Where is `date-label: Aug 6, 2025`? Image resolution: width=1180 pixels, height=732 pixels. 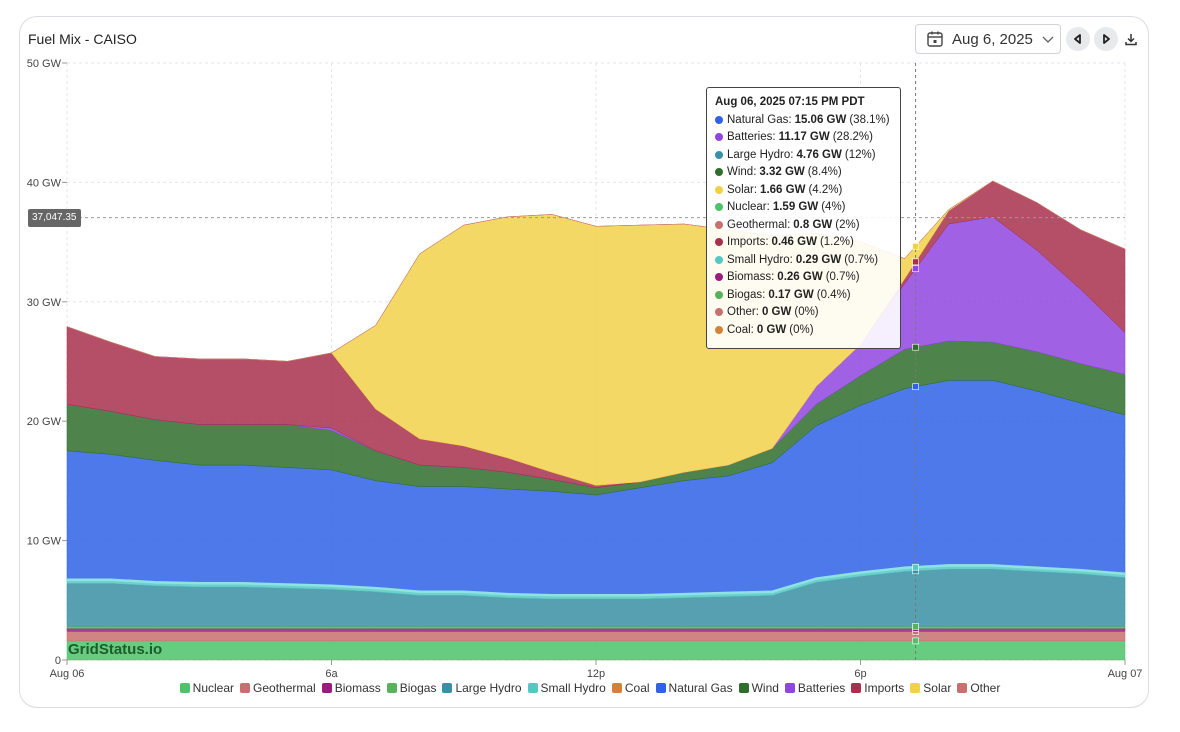
date-label: Aug 6, 2025 is located at coordinates (992, 39).